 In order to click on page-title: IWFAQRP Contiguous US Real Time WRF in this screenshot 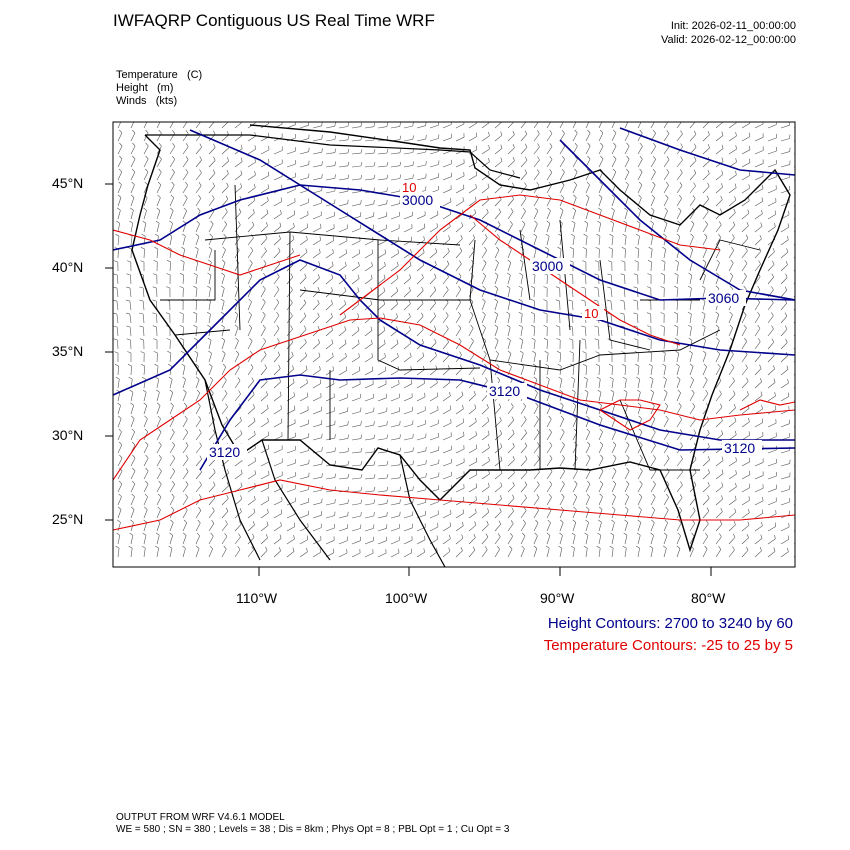, I will do `click(274, 20)`.